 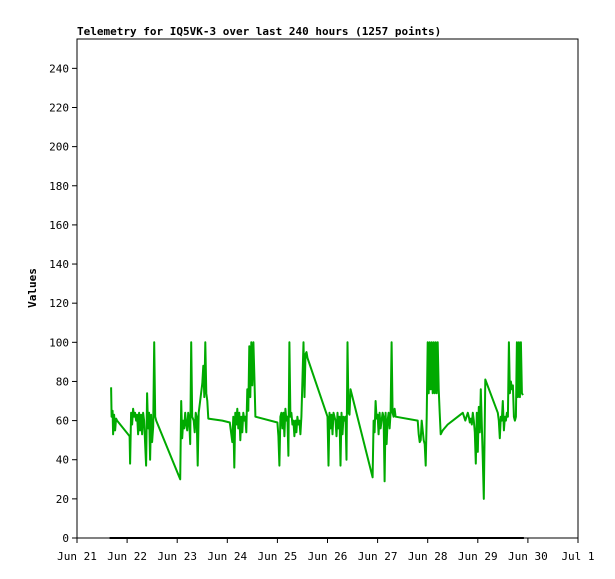 I want to click on y-tick-label: 0, so click(x=65, y=538).